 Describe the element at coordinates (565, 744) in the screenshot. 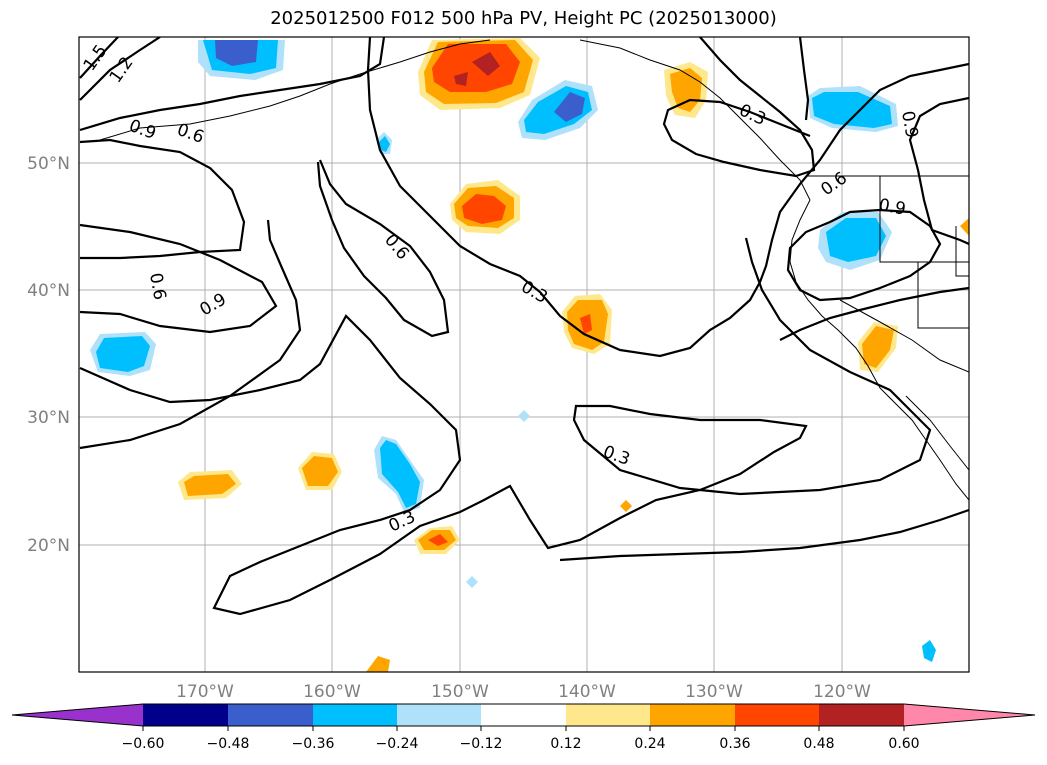

I see `colorbar-tick-label: 0.12` at that location.